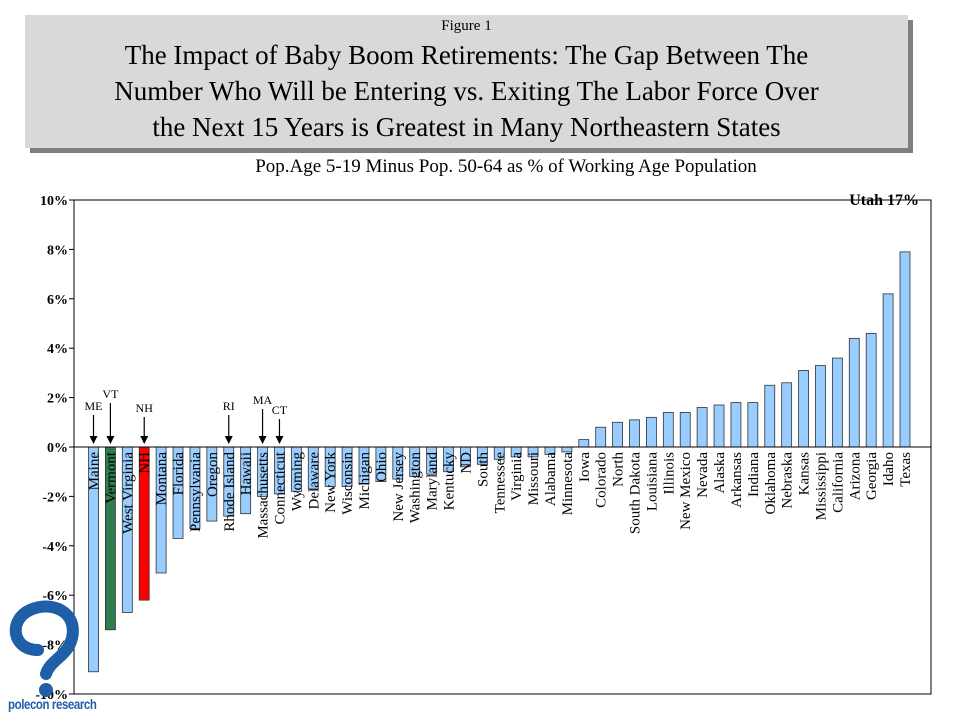  Describe the element at coordinates (416, 488) in the screenshot. I see `x-tick-label: Washington` at that location.